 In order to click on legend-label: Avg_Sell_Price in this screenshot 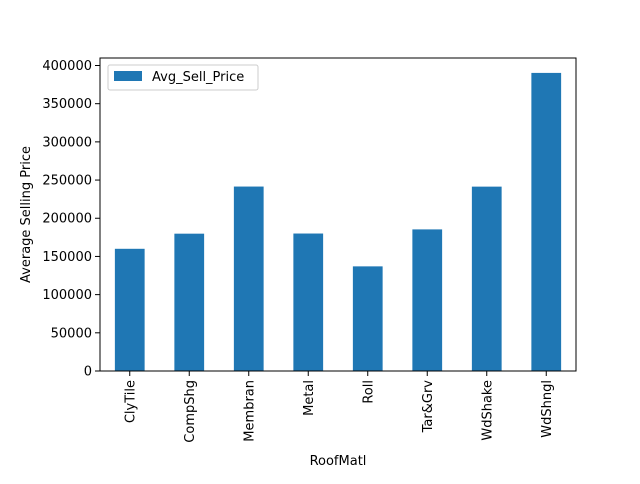, I will do `click(198, 77)`.